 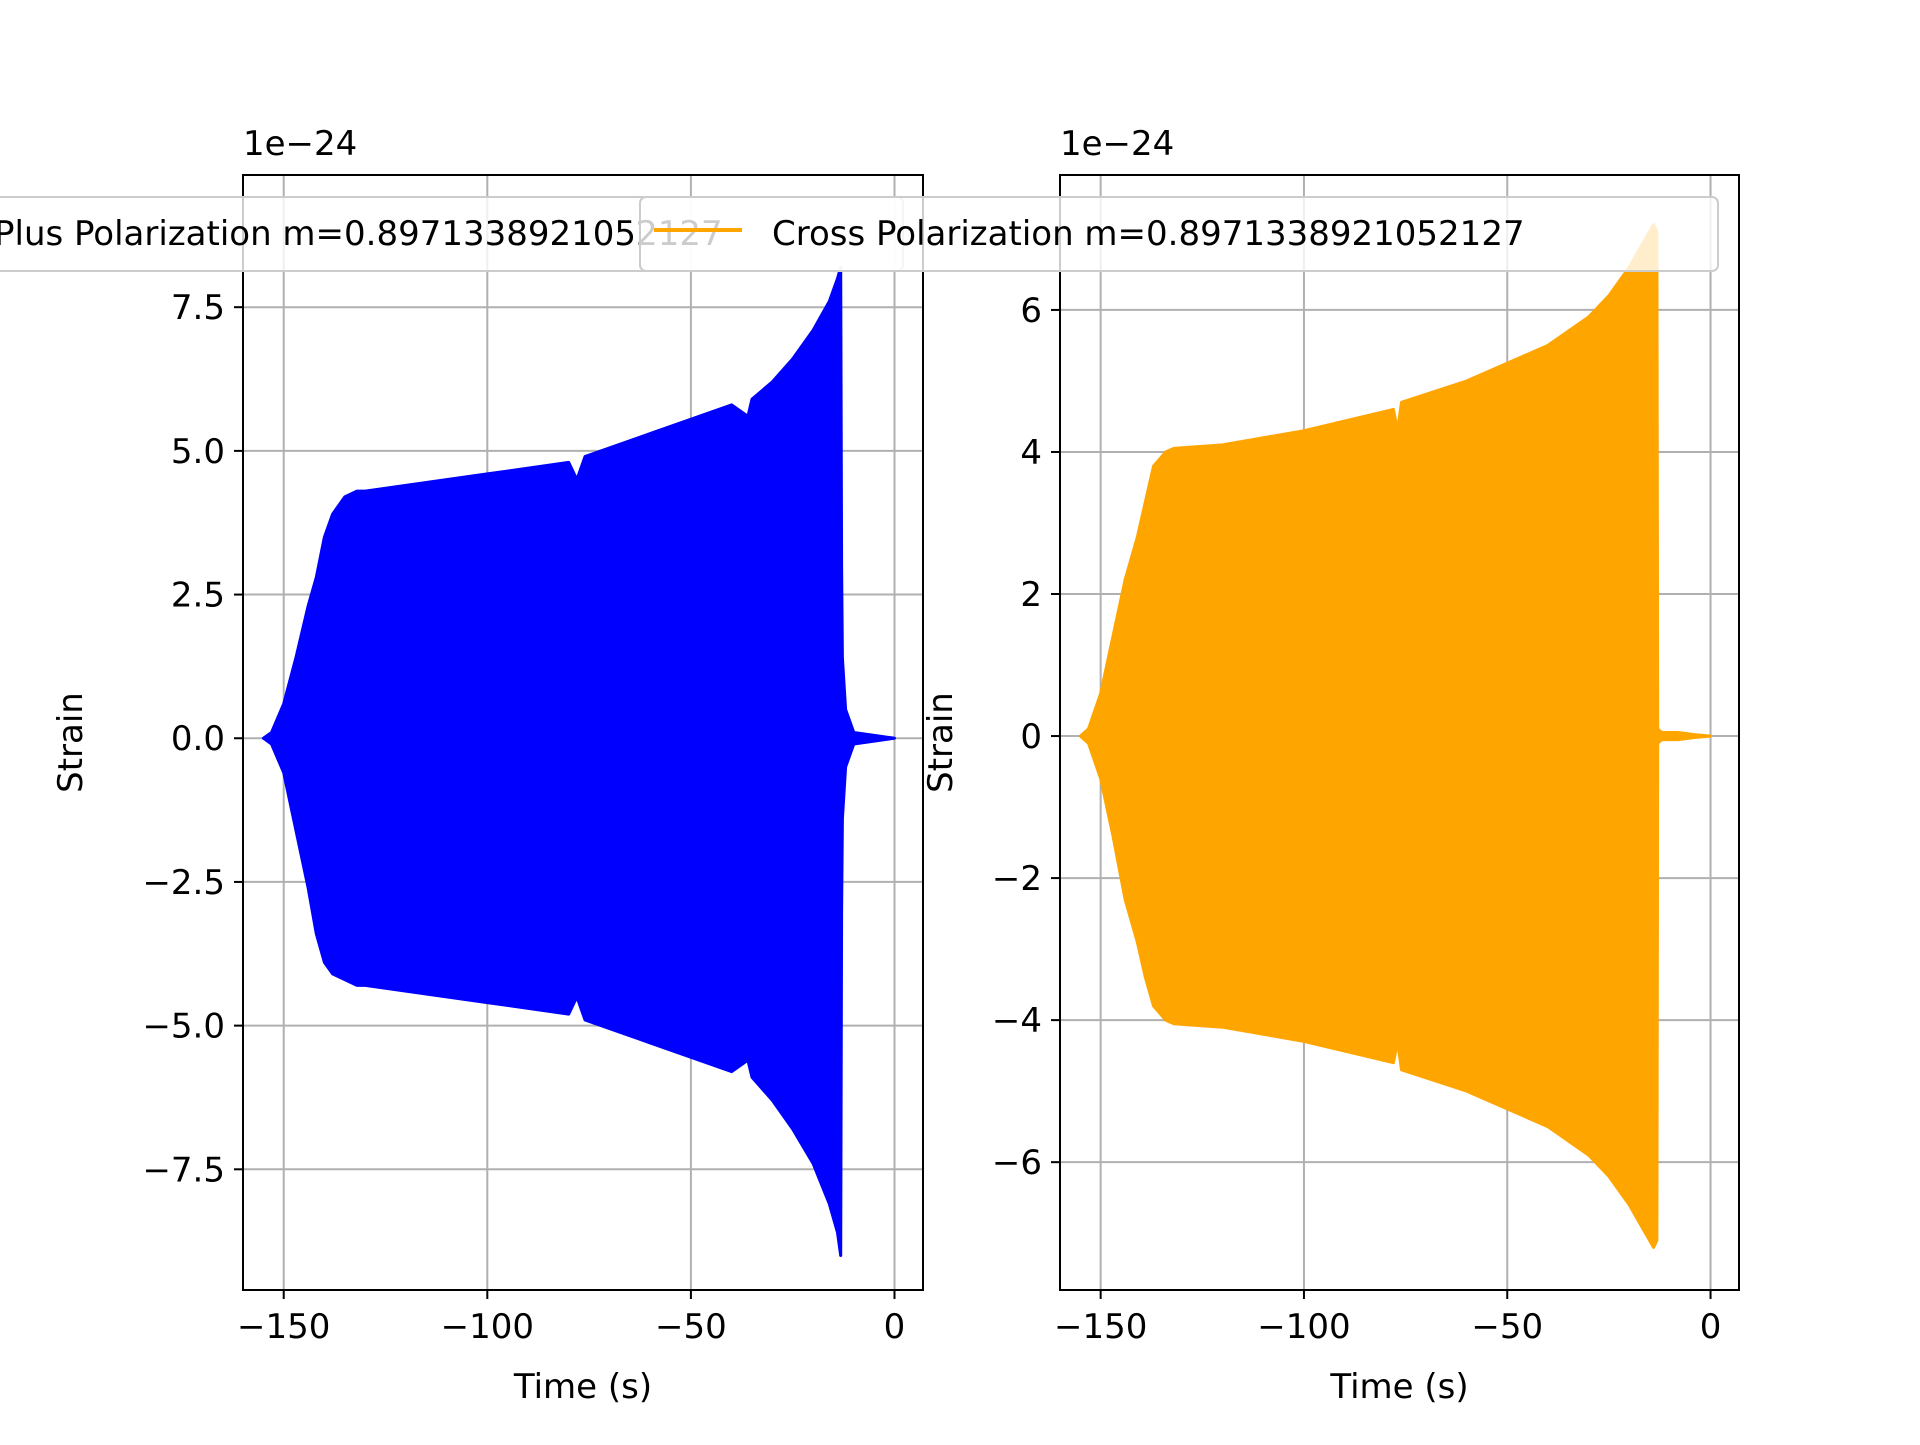 I want to click on y-tick-label: 5.0, so click(x=198, y=452).